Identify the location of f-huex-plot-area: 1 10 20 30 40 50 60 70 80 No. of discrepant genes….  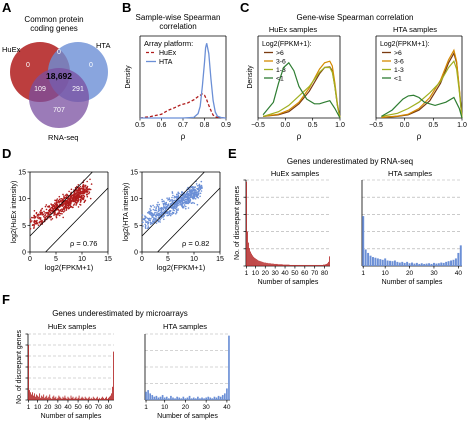
(65, 375).